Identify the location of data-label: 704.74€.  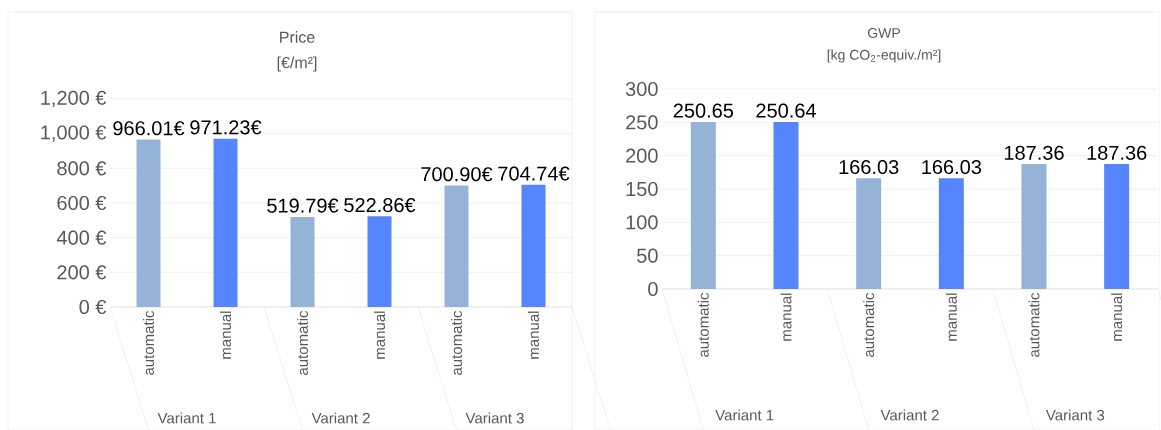
(534, 173).